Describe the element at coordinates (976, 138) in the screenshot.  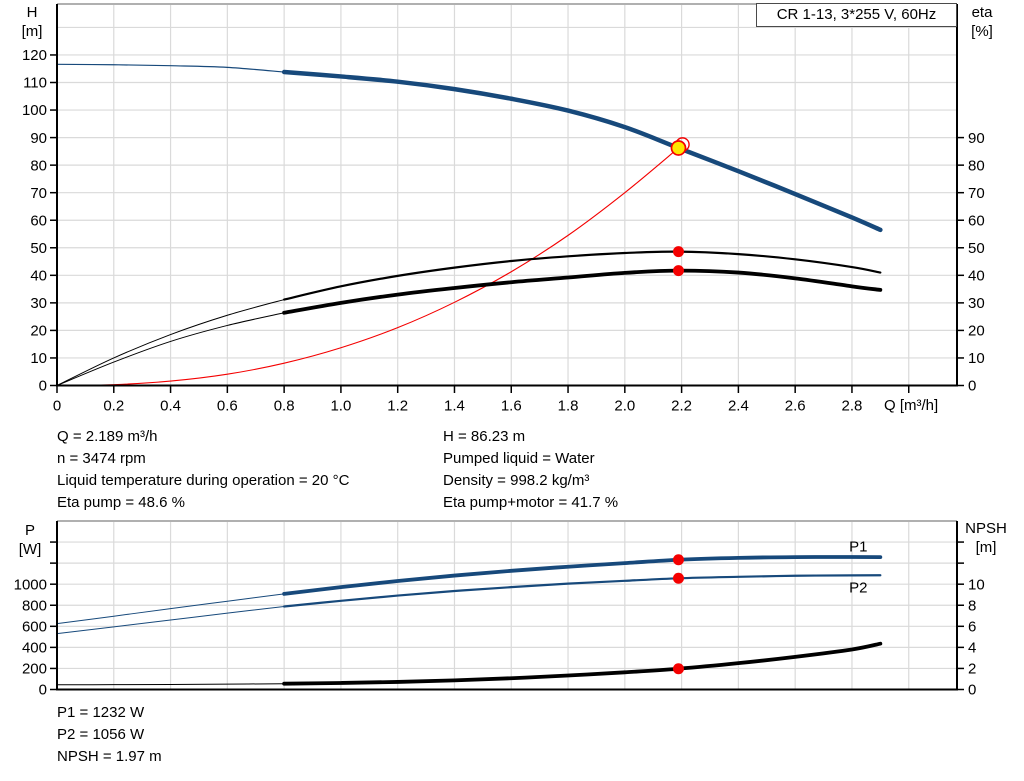
I see `y-right-tick-label: 90` at that location.